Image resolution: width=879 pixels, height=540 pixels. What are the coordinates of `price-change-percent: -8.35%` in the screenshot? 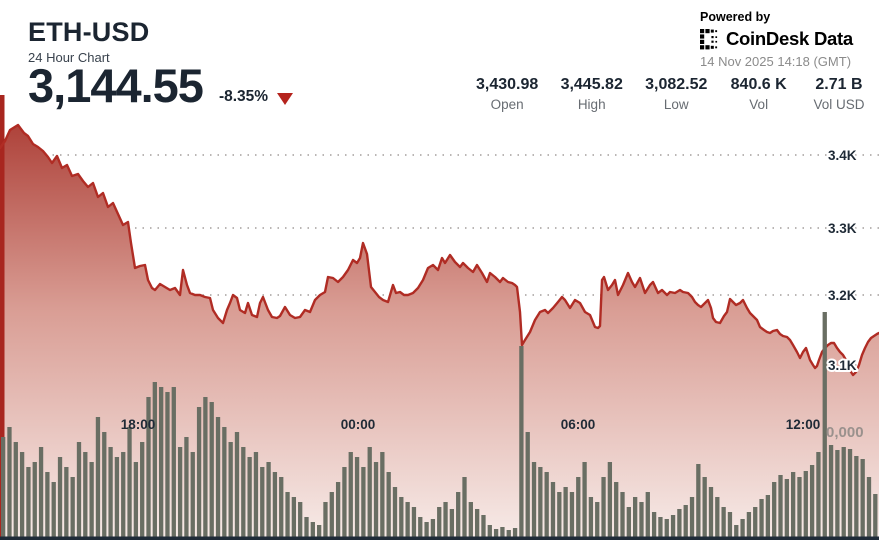 It's located at (243, 96).